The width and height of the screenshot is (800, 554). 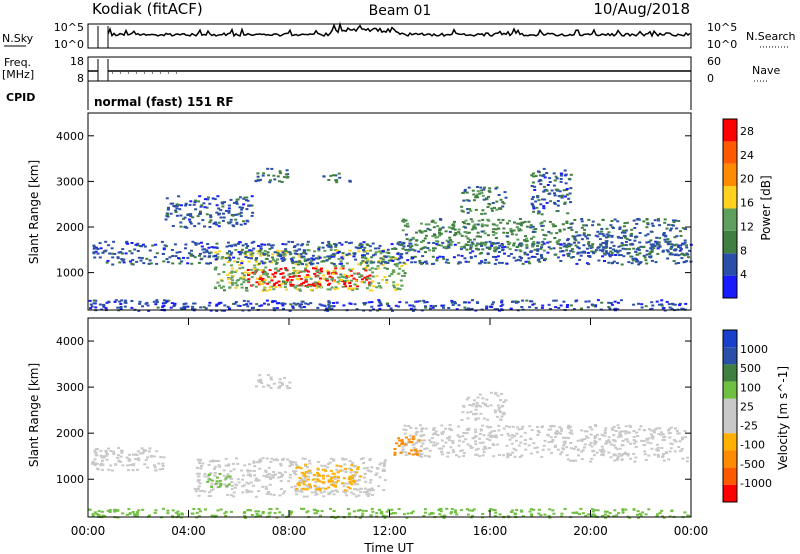 I want to click on velocity-colorbar-label: Velocity [m s^-1], so click(x=783, y=418).